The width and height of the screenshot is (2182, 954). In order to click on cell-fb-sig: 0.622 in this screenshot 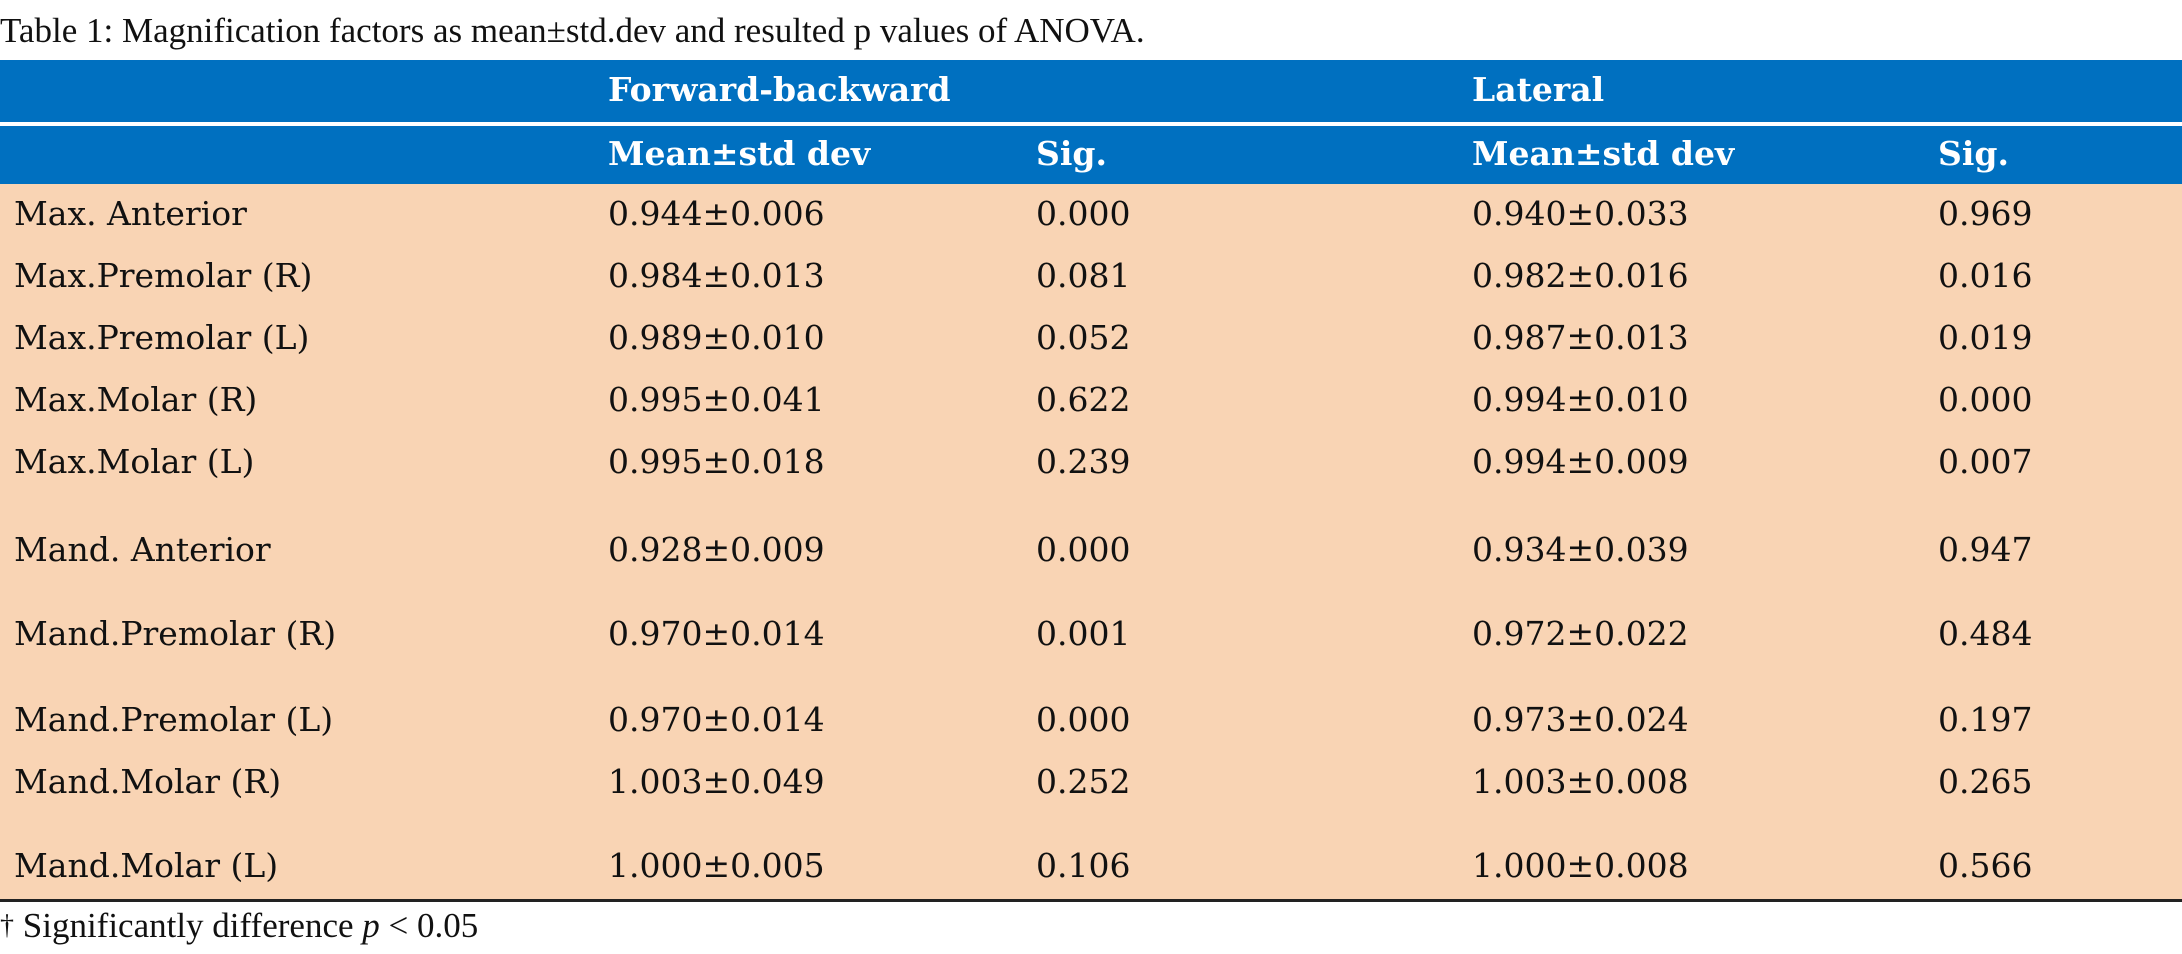, I will do `click(1083, 399)`.